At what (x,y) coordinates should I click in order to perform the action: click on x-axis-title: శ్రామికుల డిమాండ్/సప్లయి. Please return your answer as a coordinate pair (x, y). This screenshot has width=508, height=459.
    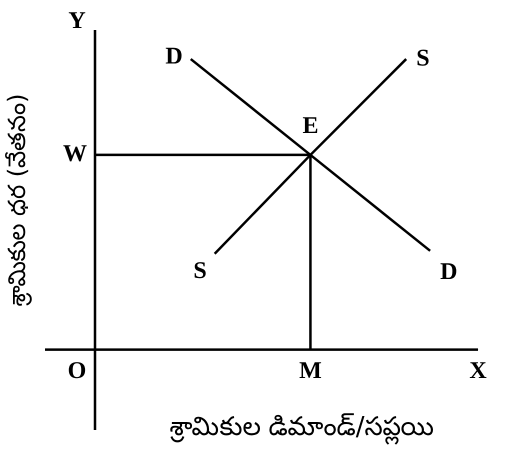
    Looking at the image, I should click on (301, 429).